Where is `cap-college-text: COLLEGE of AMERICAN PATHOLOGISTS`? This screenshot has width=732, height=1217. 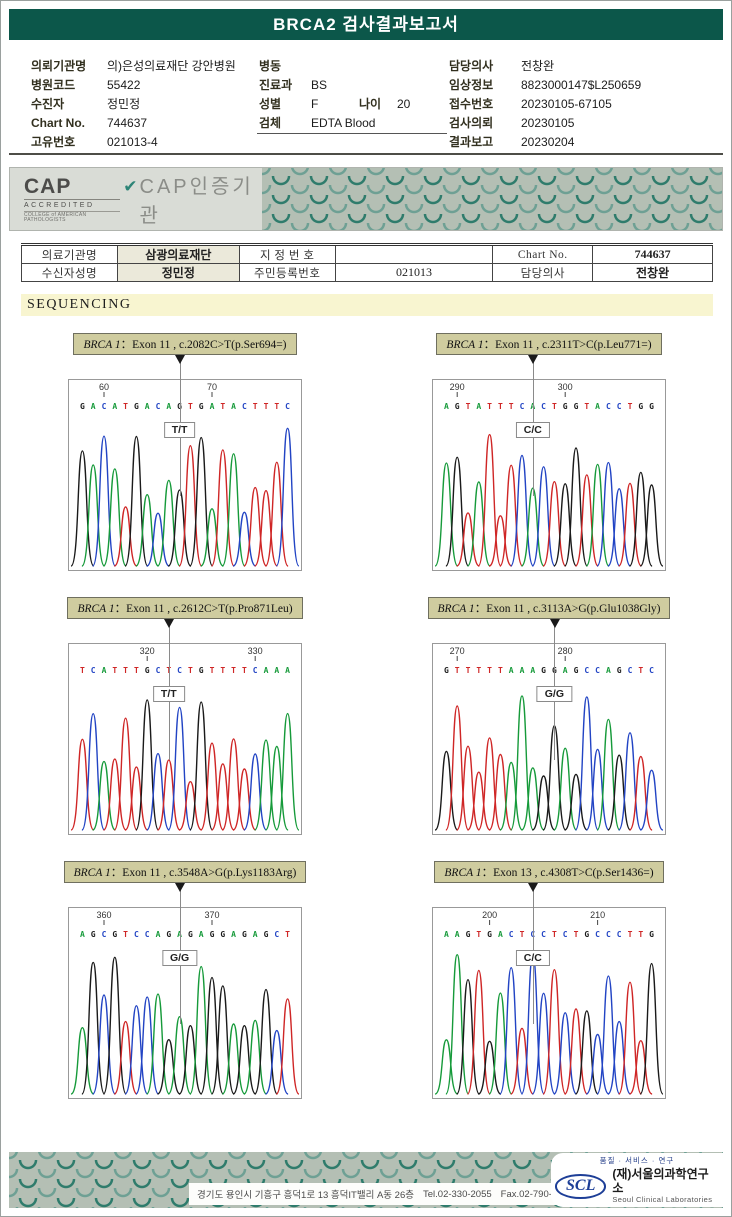 cap-college-text: COLLEGE of AMERICAN PATHOLOGISTS is located at coordinates (72, 216).